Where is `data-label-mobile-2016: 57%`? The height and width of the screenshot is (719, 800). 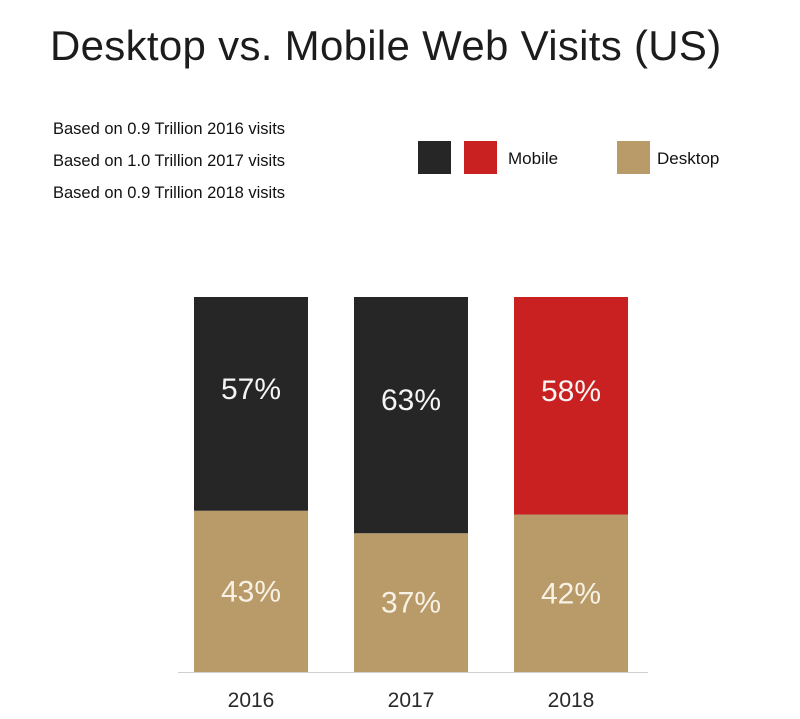
data-label-mobile-2016: 57% is located at coordinates (251, 389).